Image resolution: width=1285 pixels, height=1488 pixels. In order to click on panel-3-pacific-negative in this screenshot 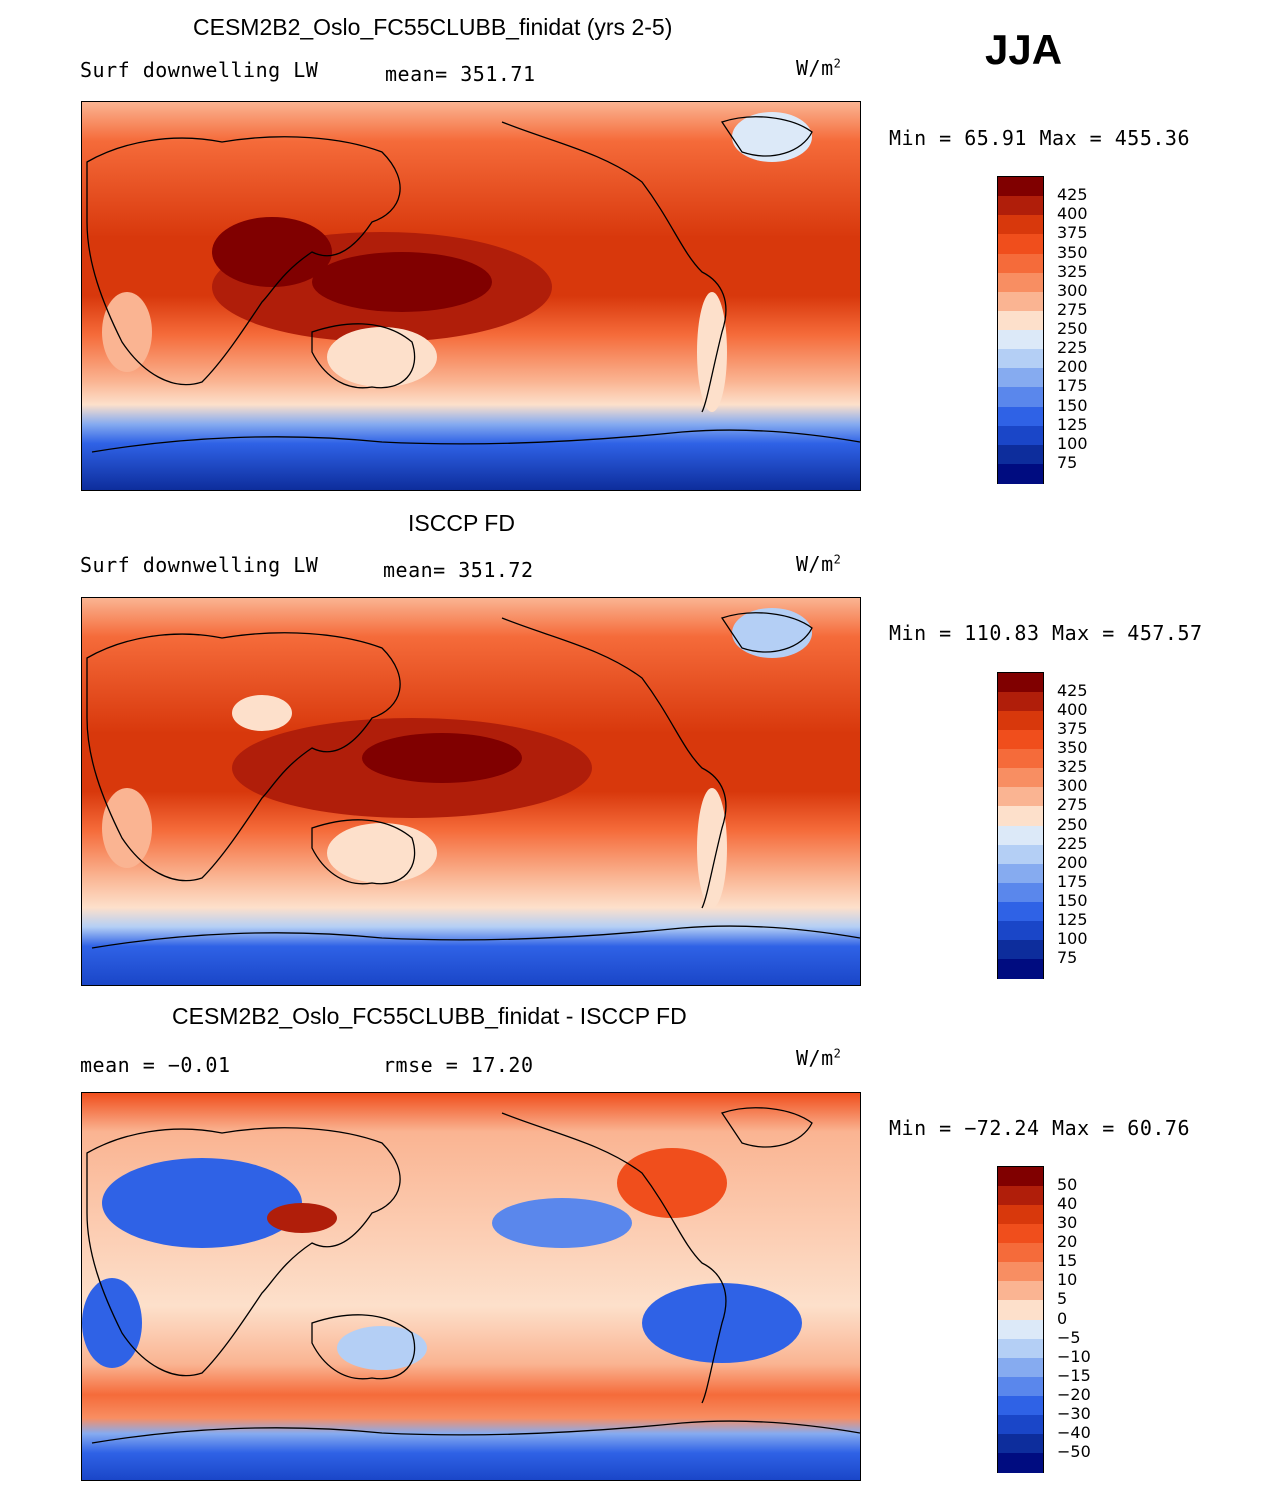, I will do `click(562, 1223)`.